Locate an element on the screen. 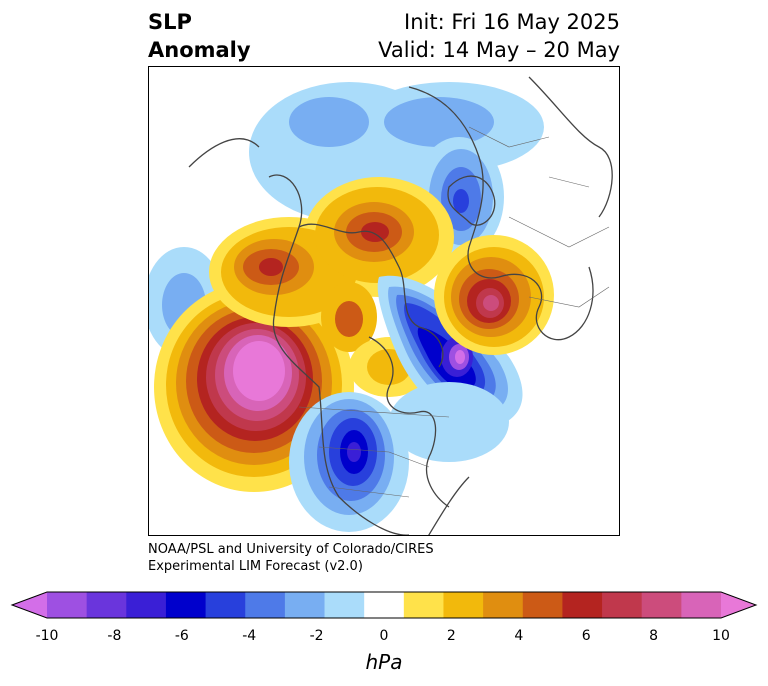 This screenshot has height=686, width=768. map-title: SLP Anomaly is located at coordinates (199, 36).